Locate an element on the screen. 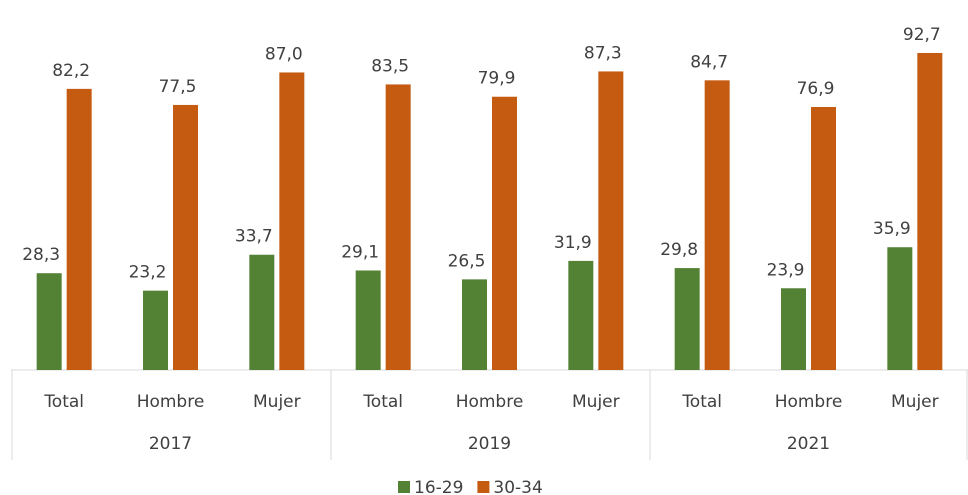 This screenshot has height=495, width=968. data-label: 28,3 is located at coordinates (41, 255).